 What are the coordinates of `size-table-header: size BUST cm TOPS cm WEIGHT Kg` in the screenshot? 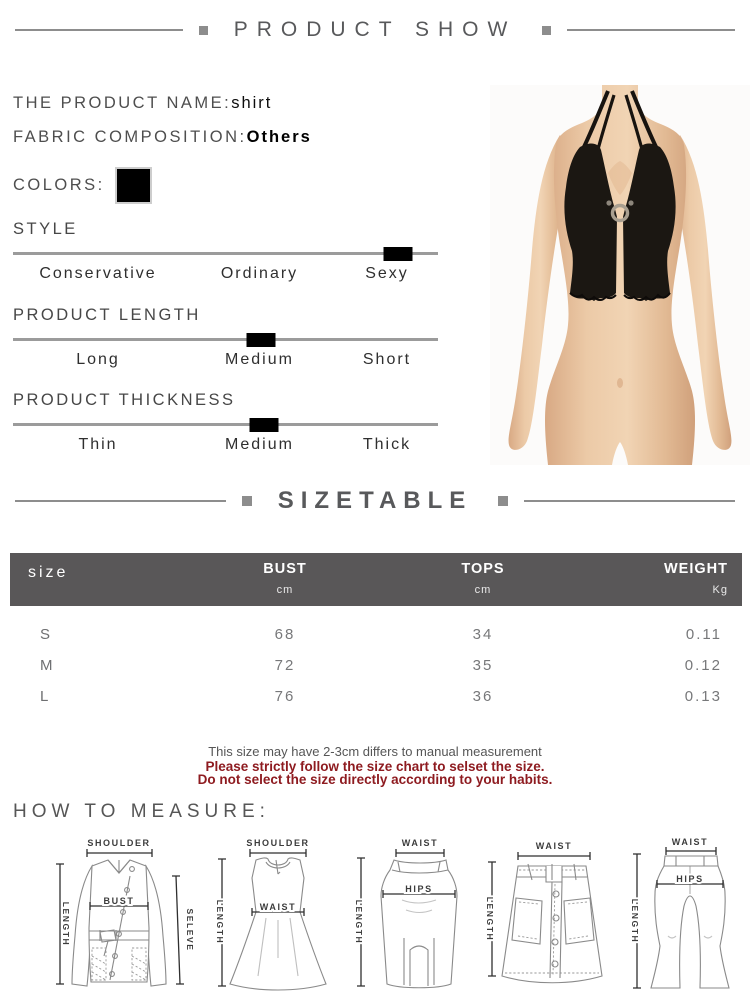 It's located at (376, 579).